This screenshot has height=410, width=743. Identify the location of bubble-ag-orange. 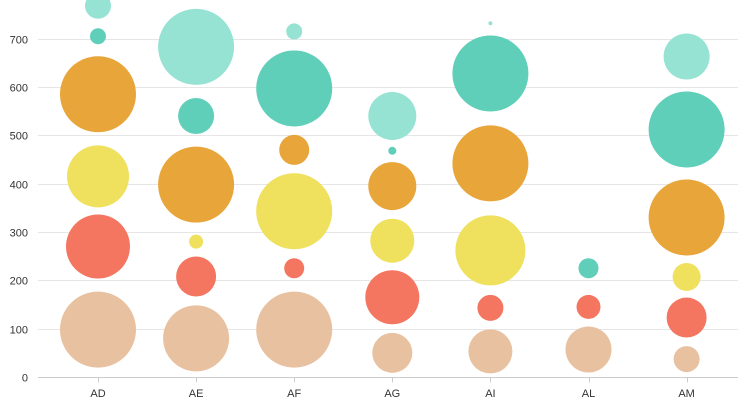
(392, 186).